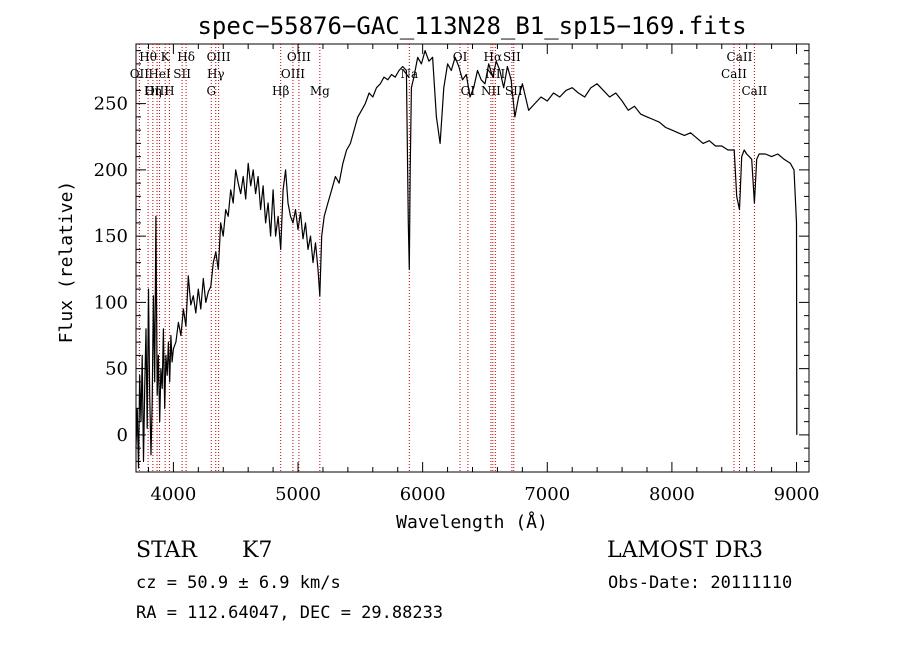  What do you see at coordinates (468, 91) in the screenshot?
I see `spectral-line-label: OI` at bounding box center [468, 91].